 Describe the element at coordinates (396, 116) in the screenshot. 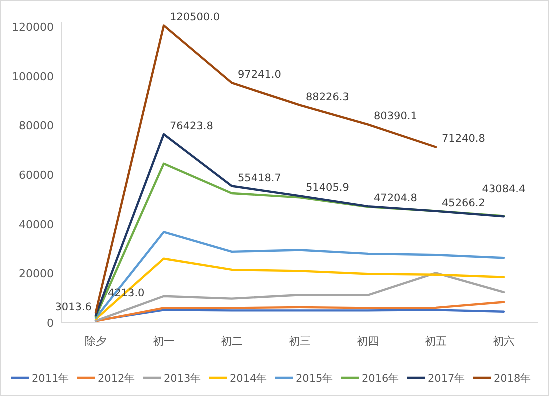

I see `data-label: 80390.1` at that location.